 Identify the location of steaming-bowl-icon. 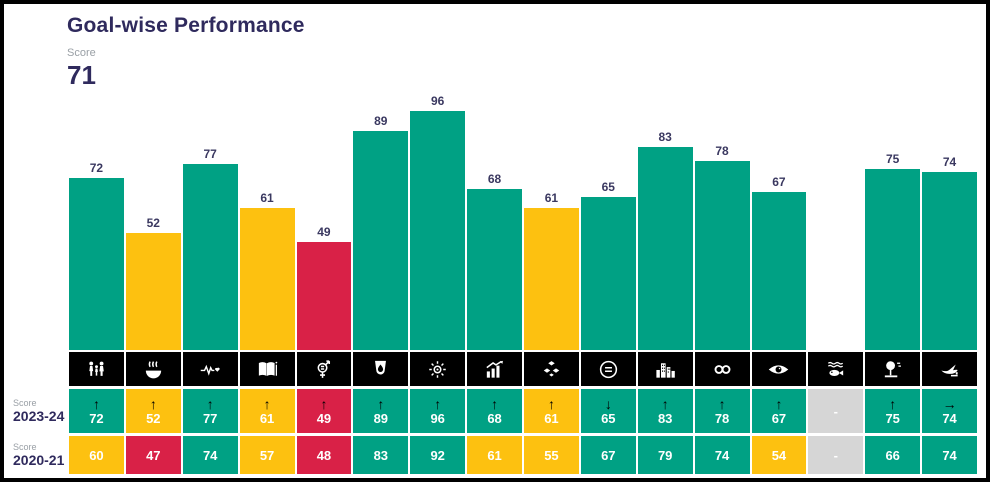
(153, 369).